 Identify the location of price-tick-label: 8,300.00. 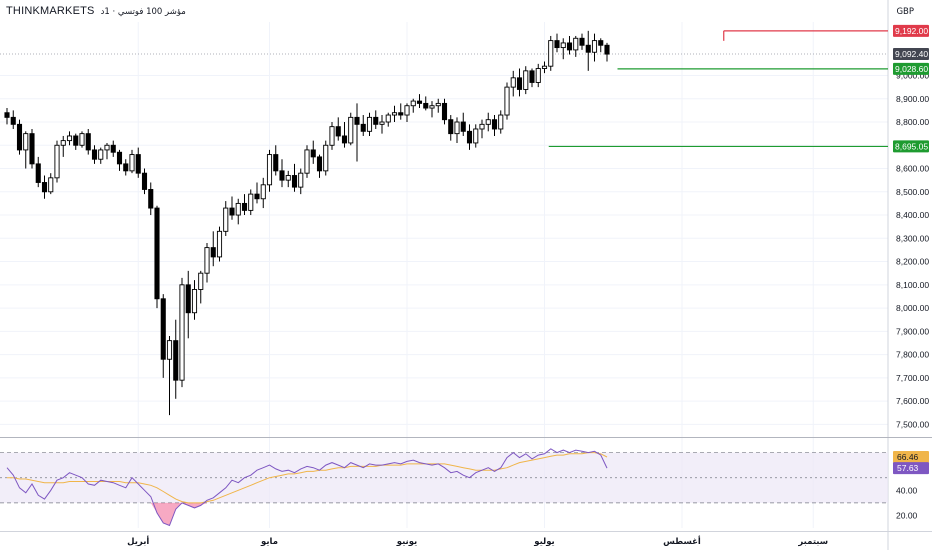
(912, 238).